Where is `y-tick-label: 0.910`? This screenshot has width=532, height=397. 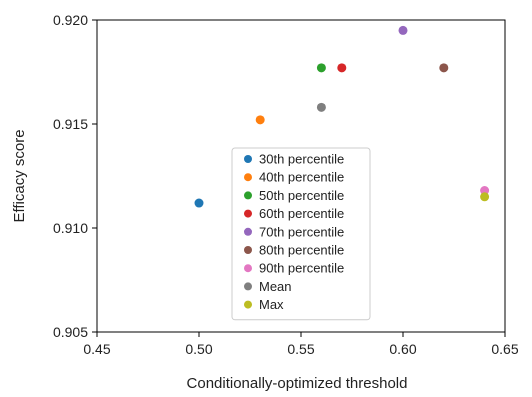
y-tick-label: 0.910 is located at coordinates (70, 228).